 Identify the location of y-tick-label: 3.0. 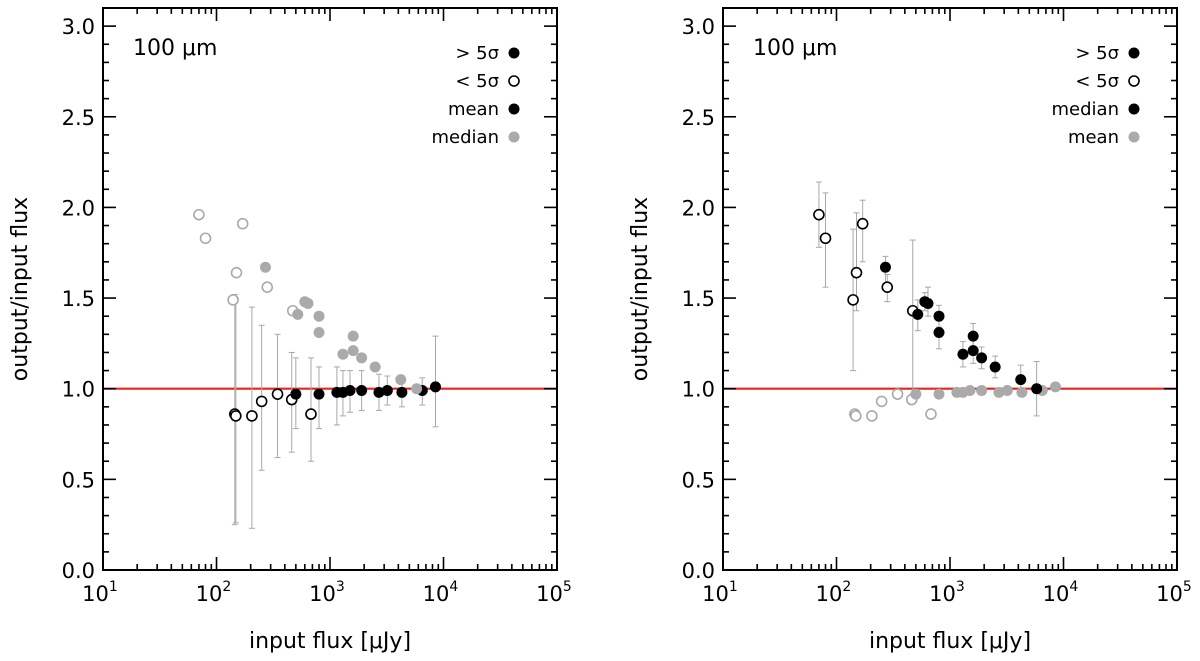
(78, 27).